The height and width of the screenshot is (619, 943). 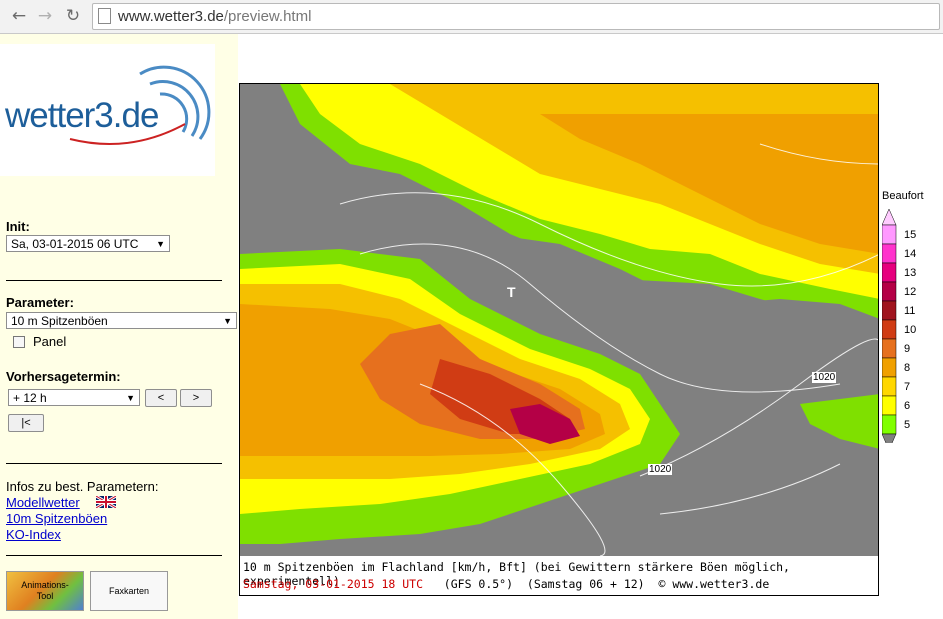 What do you see at coordinates (161, 398) in the screenshot?
I see `prev-step-button: <` at bounding box center [161, 398].